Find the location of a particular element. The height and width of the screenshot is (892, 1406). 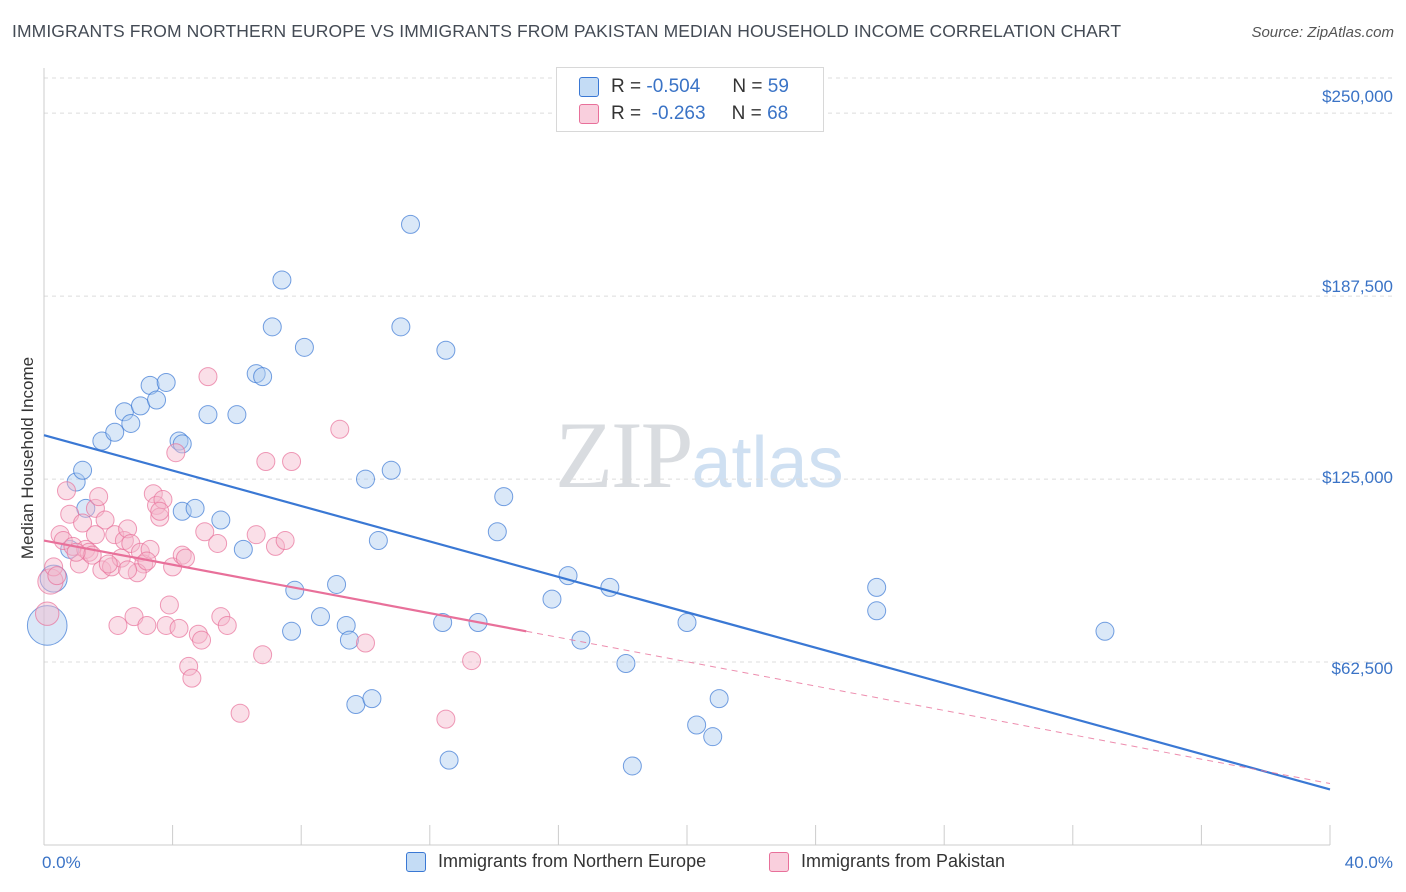

stats-legend: R = -0.504 N = 59 R = -0.263 N = 68 is located at coordinates (690, 99).